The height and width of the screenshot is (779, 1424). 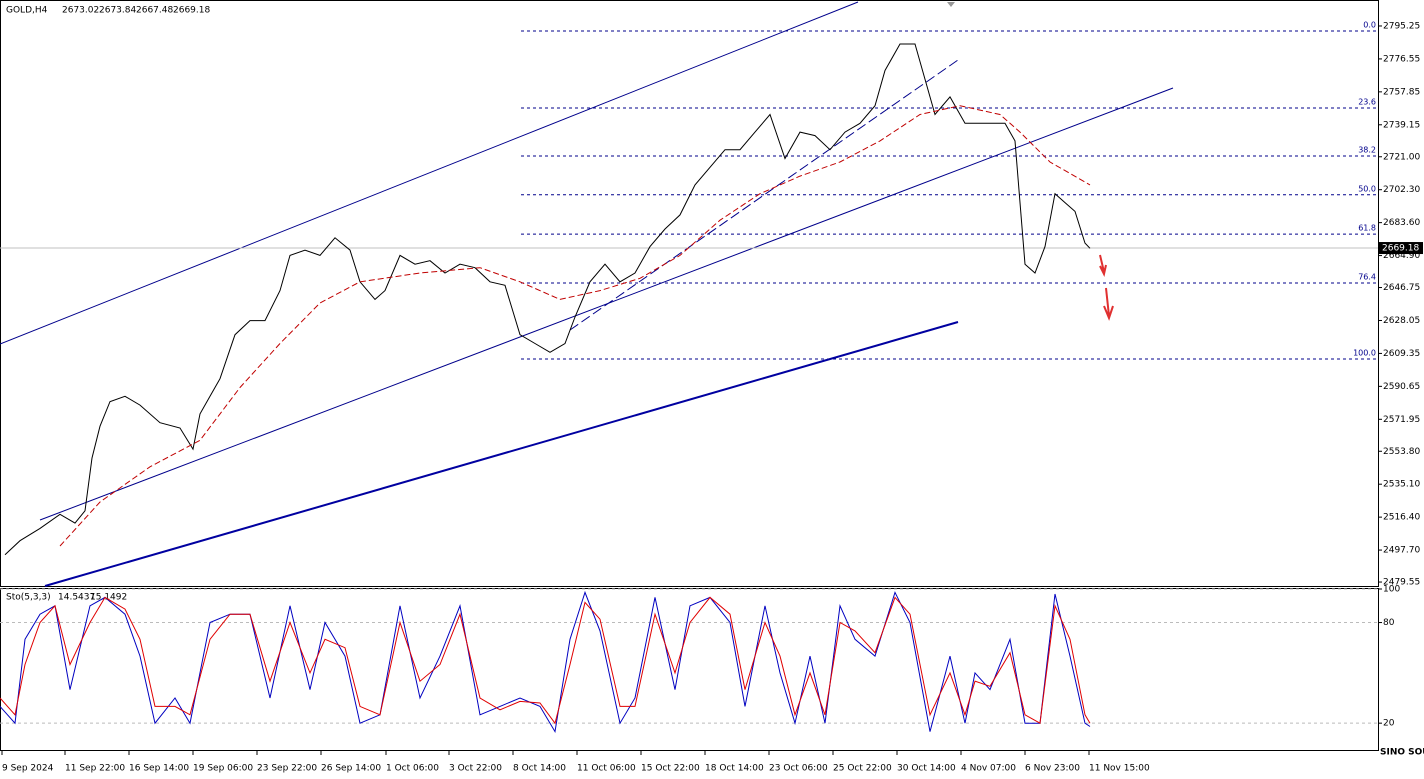 I want to click on x-tick-label: 11 Nov 15:00, so click(x=1119, y=769).